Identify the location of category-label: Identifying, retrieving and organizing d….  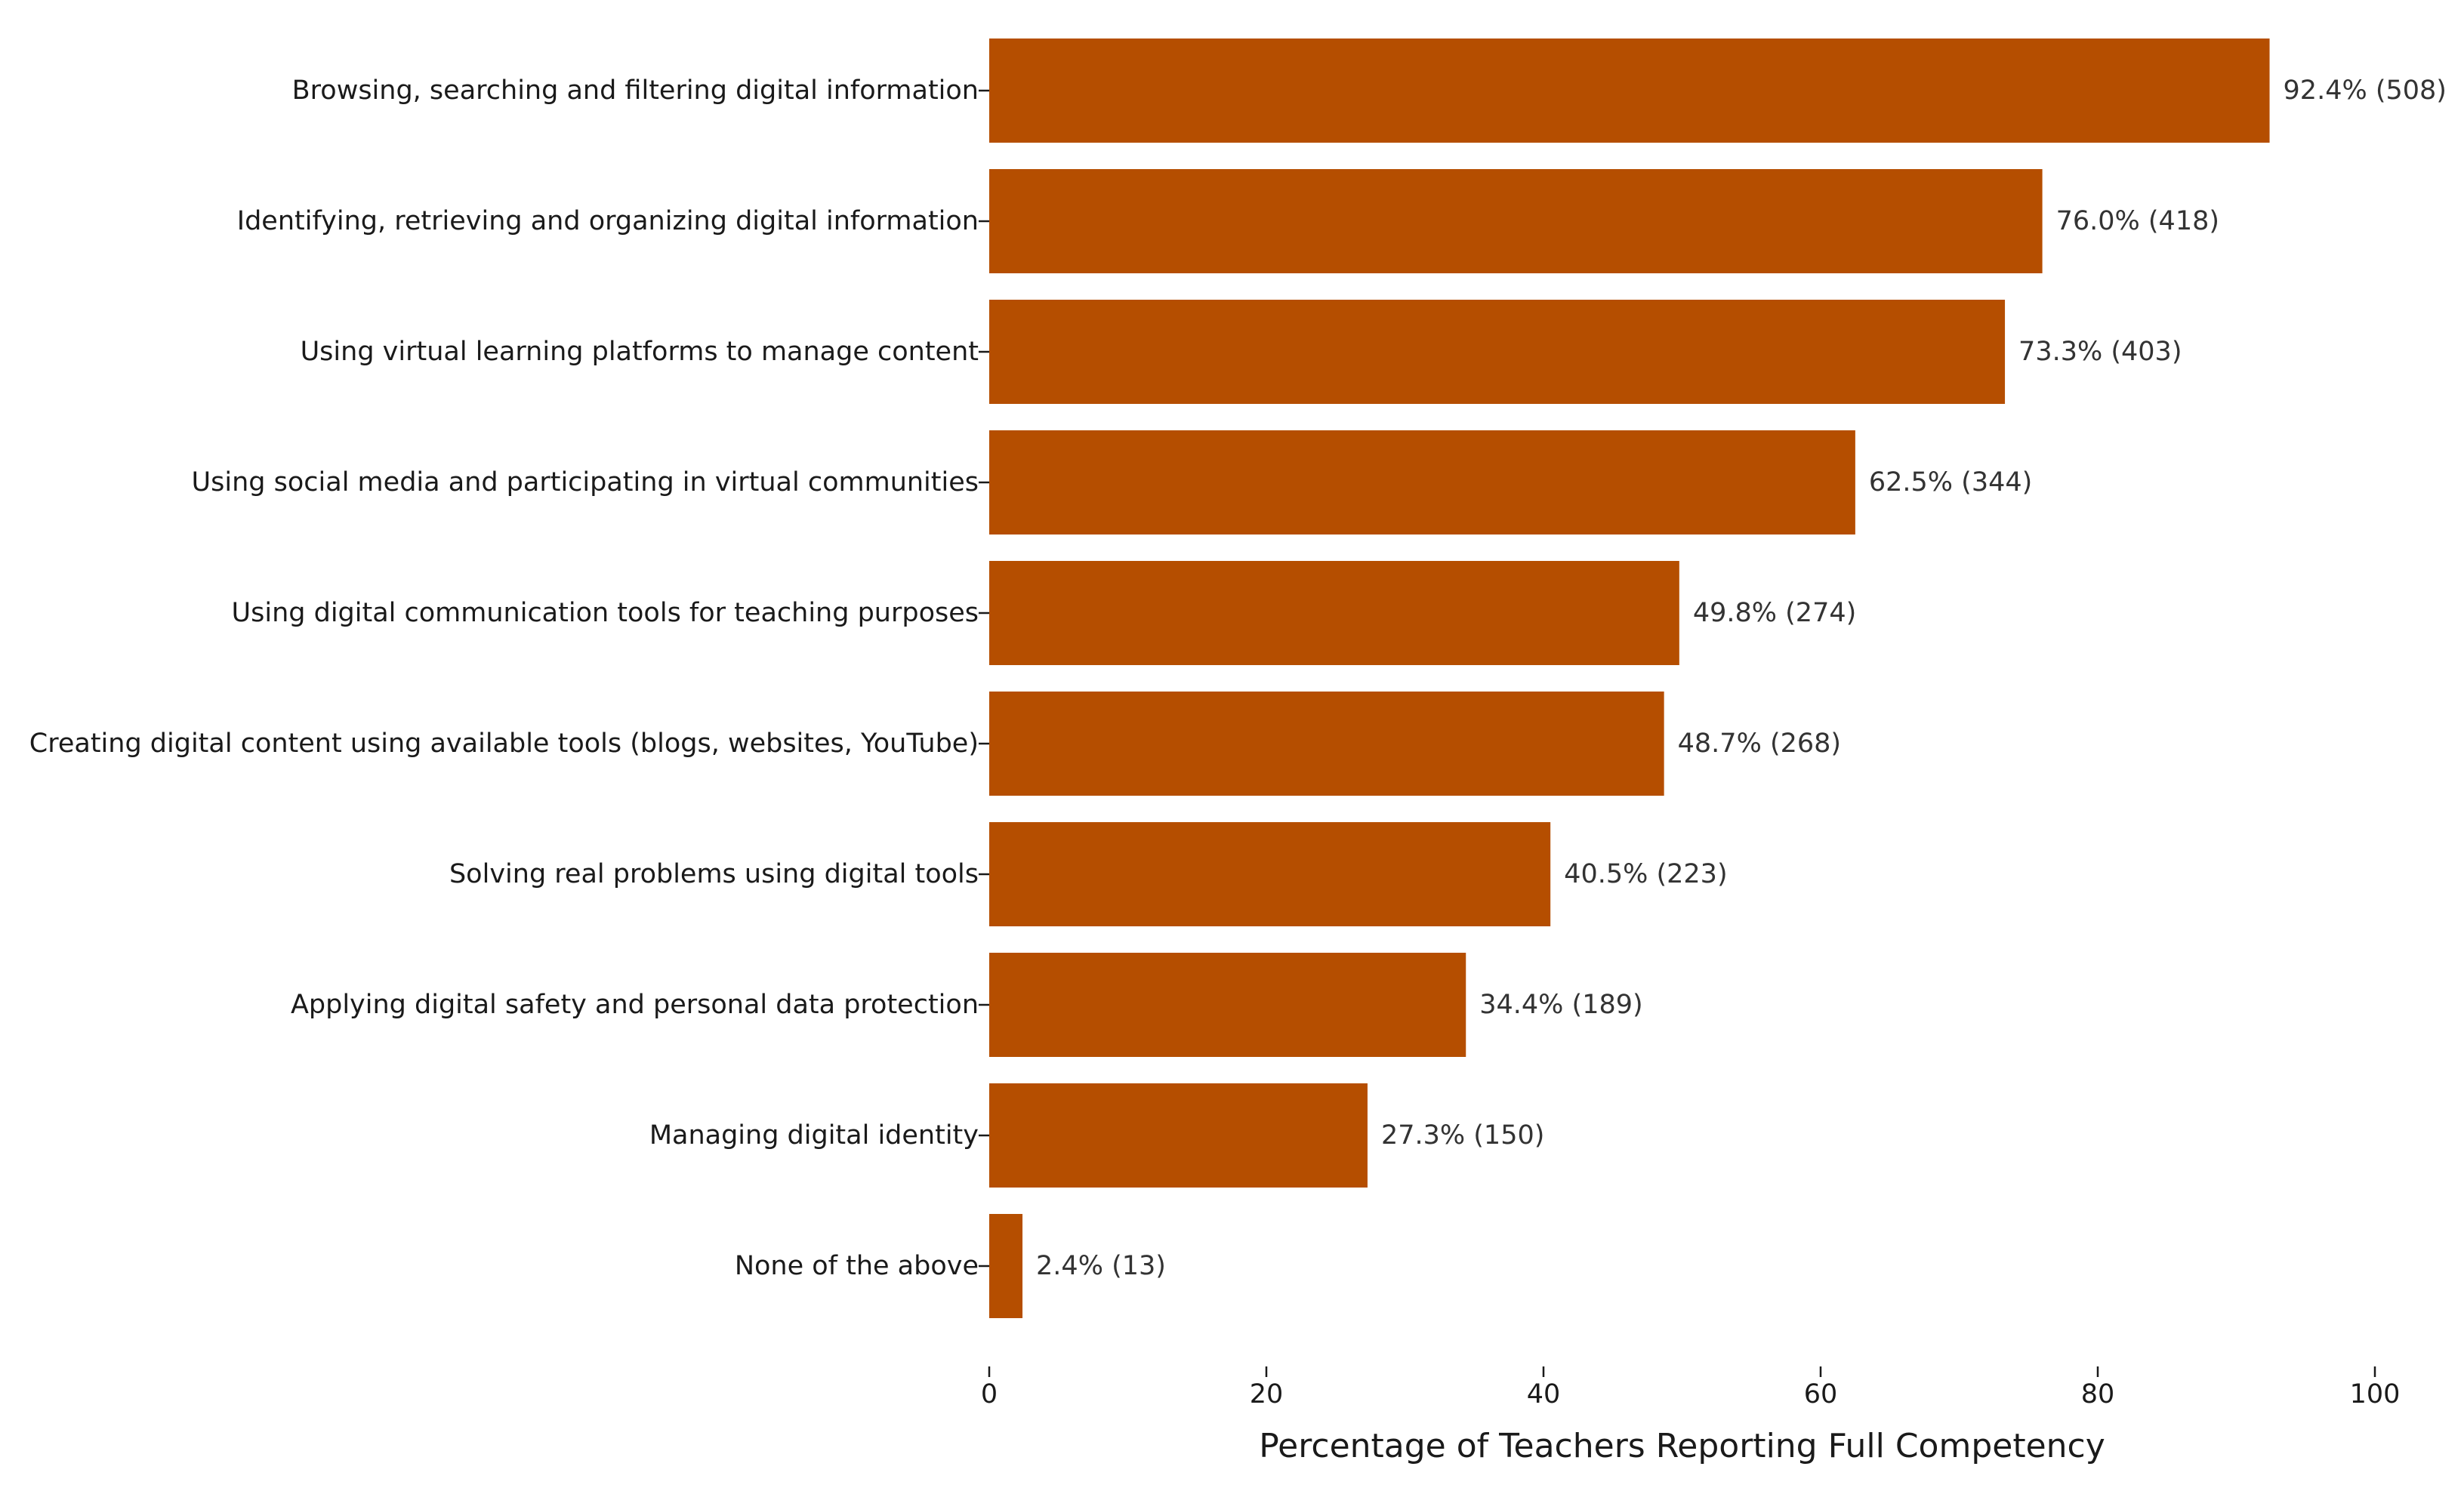
(608, 221).